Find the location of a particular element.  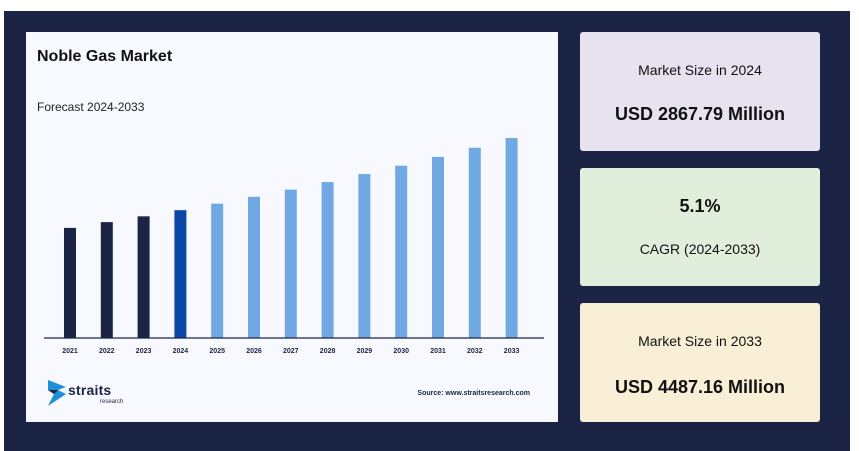

stat-value: 5.1% is located at coordinates (700, 206).